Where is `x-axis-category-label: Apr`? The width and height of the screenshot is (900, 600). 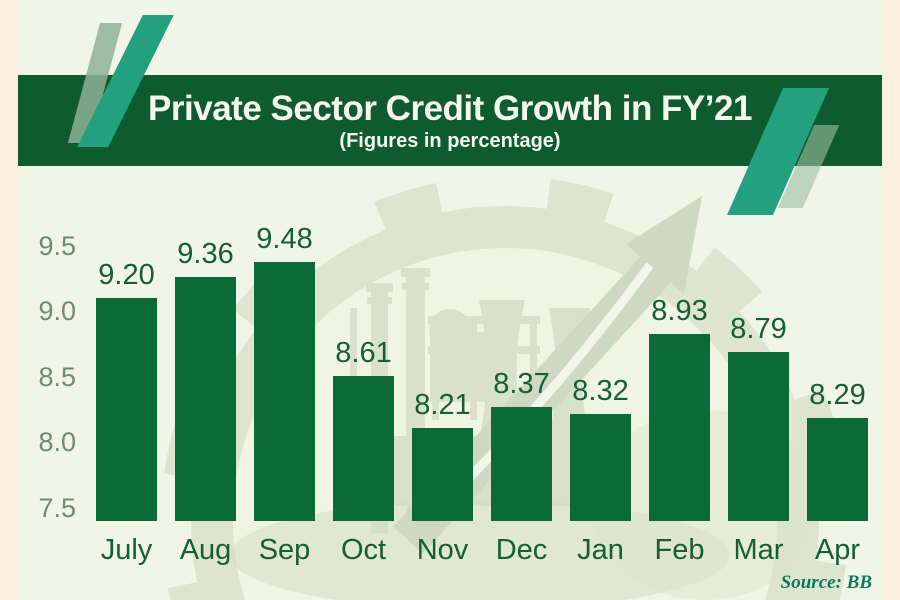
x-axis-category-label: Apr is located at coordinates (837, 550).